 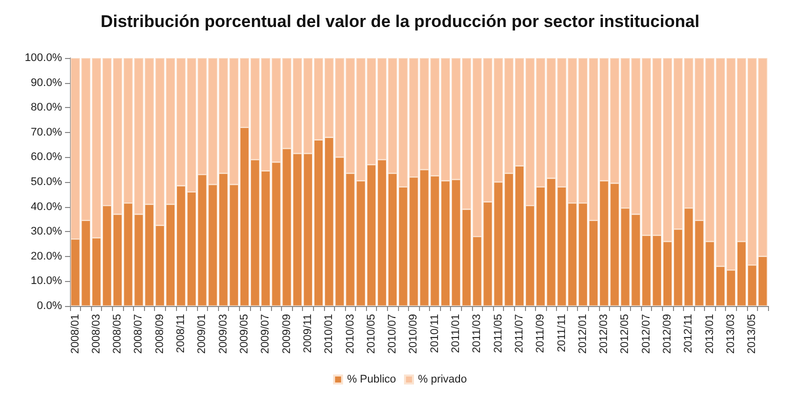 I want to click on legend-label: % Publico, so click(x=371, y=380).